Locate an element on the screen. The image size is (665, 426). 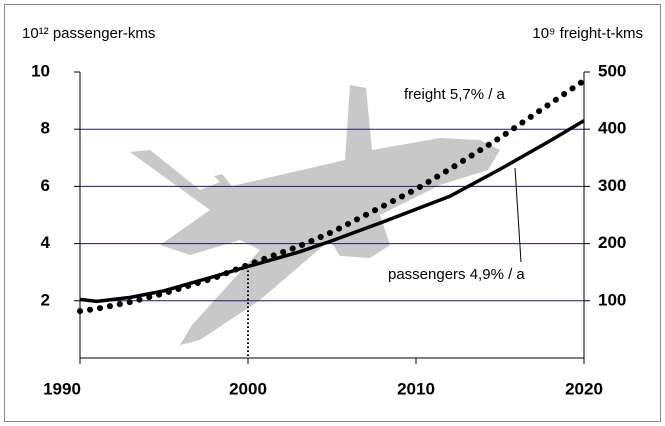
y-axis-label: 10¹² passenger-kms is located at coordinates (88, 33).